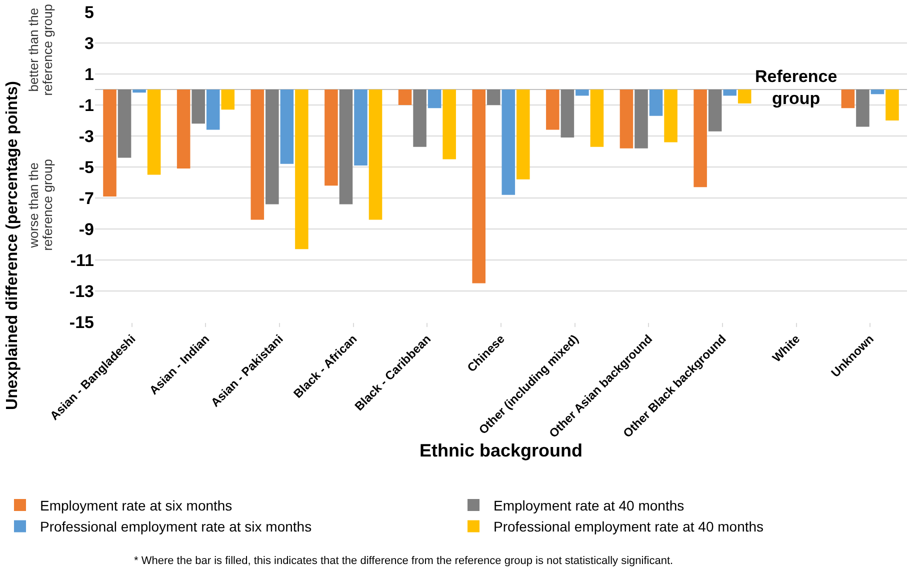 The height and width of the screenshot is (572, 912). Describe the element at coordinates (12, 245) in the screenshot. I see `y-axis-title: Unexplained difference (percentage points)` at that location.